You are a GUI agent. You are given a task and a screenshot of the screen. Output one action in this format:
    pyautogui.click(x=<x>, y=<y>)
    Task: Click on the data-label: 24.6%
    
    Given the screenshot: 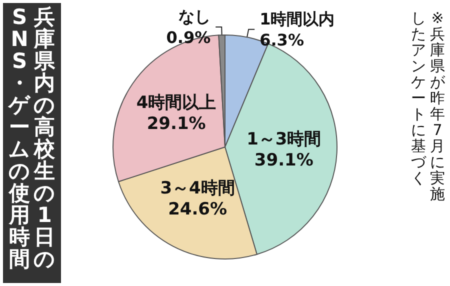 What is the action you would take?
    pyautogui.click(x=198, y=210)
    